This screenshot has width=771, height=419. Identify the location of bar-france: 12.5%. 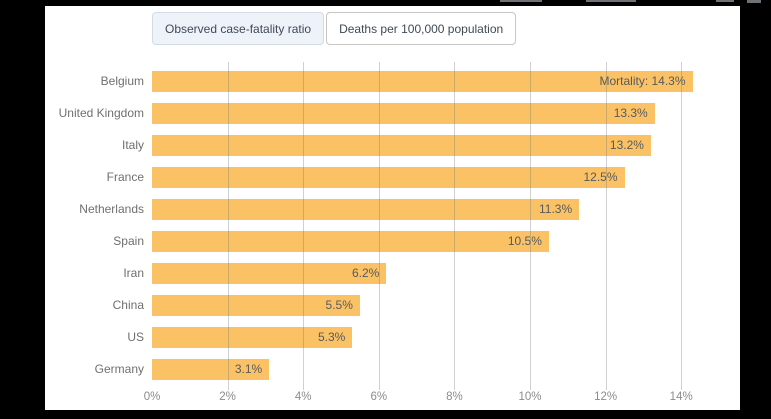
(388, 177).